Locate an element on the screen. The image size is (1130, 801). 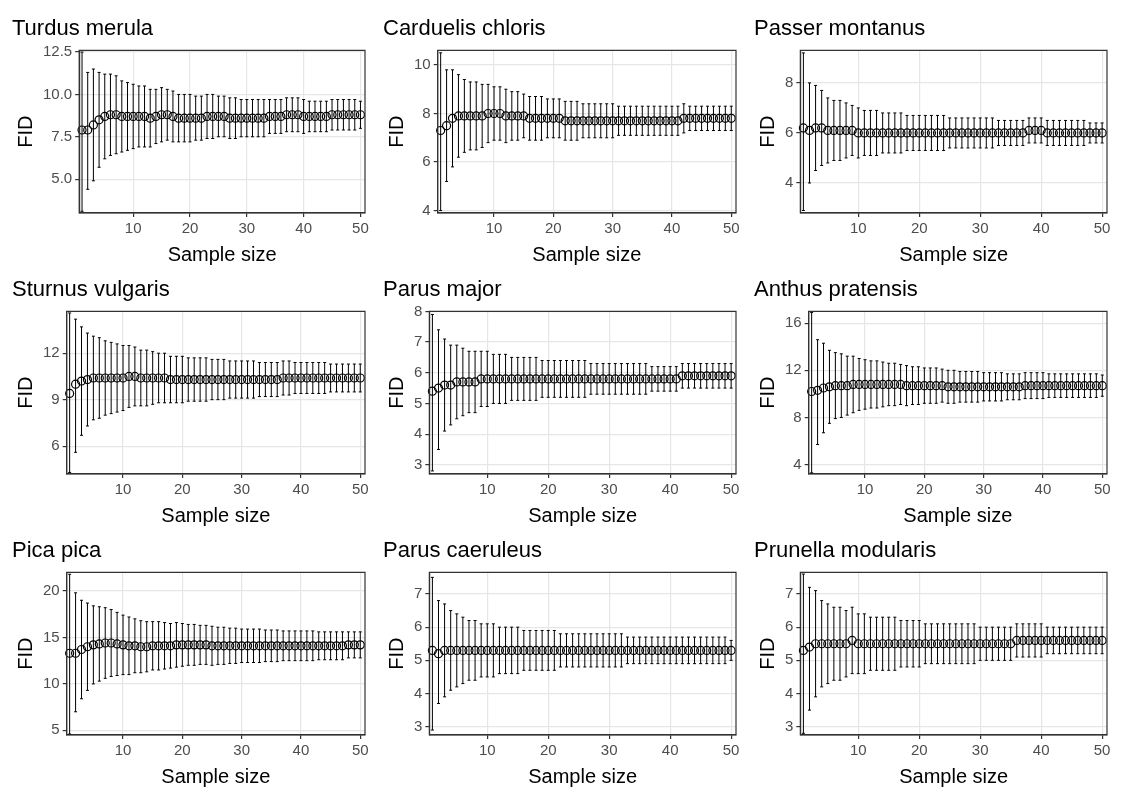
y-tick-label: 10.0 is located at coordinates (57, 93).